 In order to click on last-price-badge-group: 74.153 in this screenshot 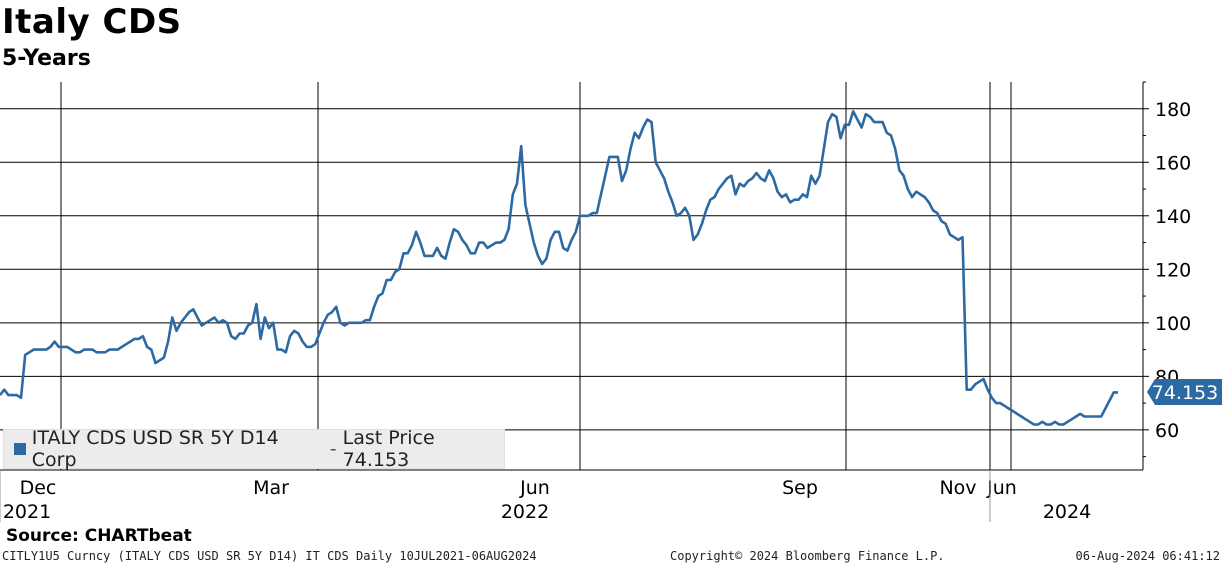, I will do `click(1184, 391)`.